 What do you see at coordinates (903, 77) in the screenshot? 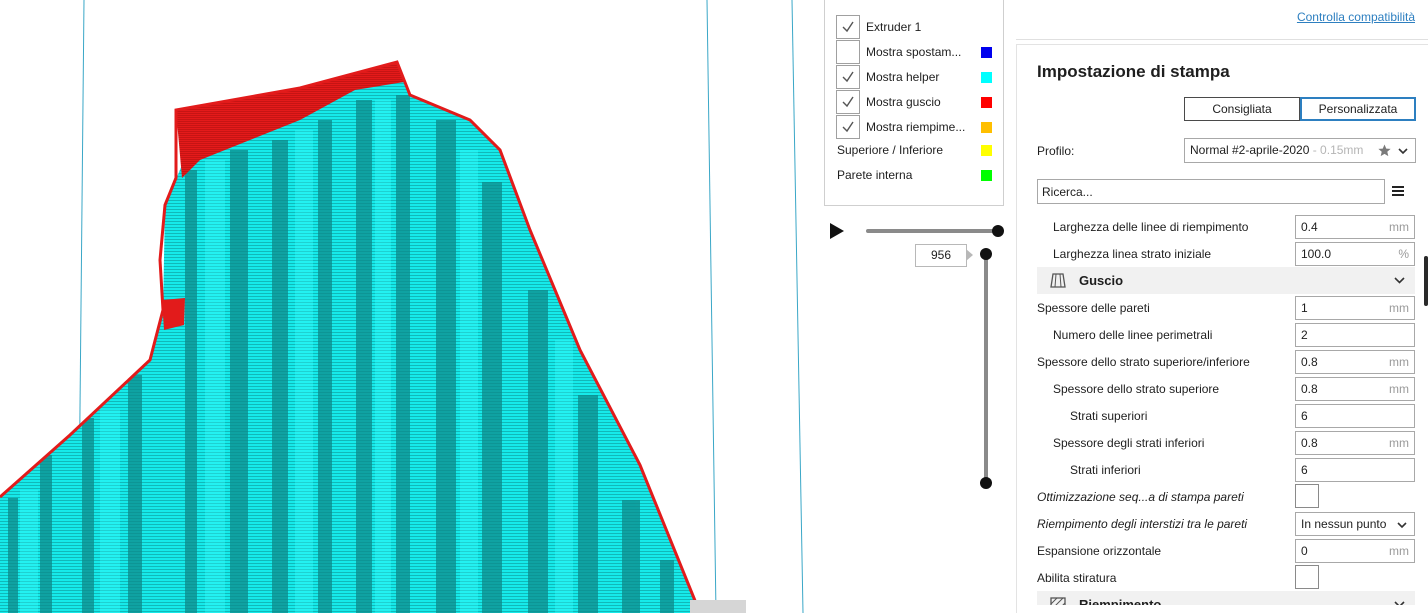
I see `legend-label: Mostra helper` at bounding box center [903, 77].